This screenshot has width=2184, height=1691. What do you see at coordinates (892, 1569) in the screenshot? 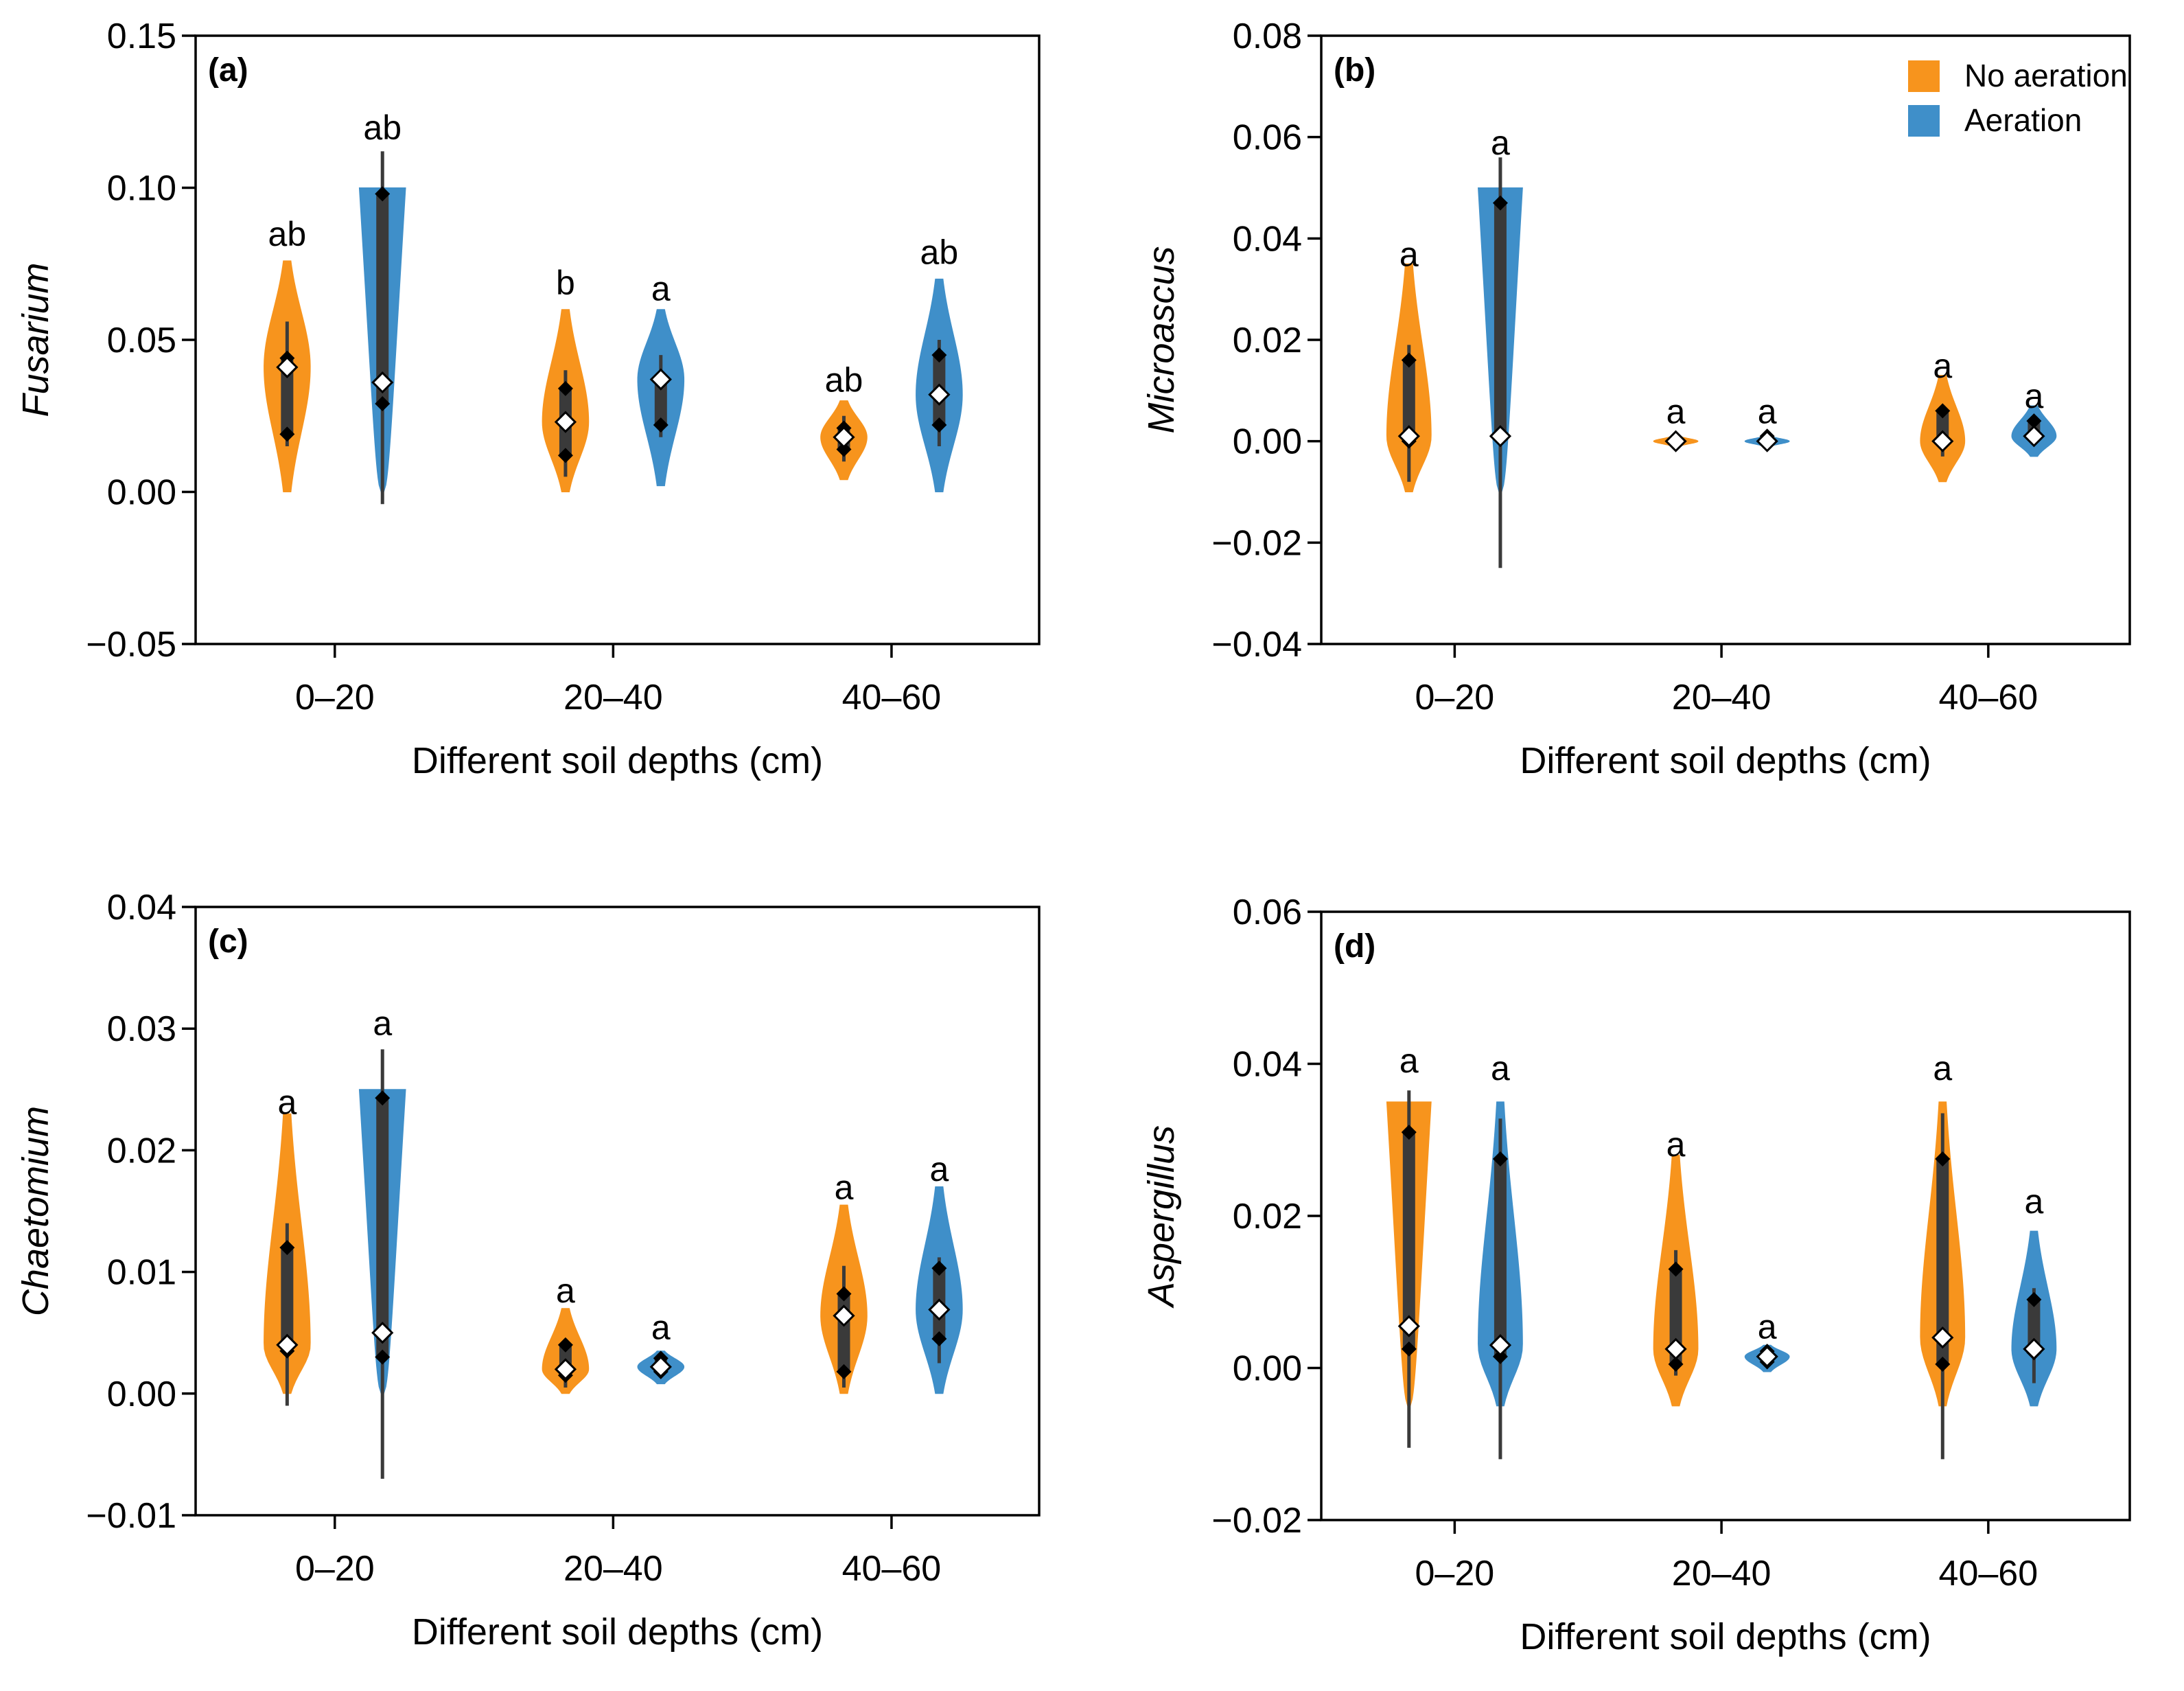
I see `x-tick-label: 40–60` at bounding box center [892, 1569].